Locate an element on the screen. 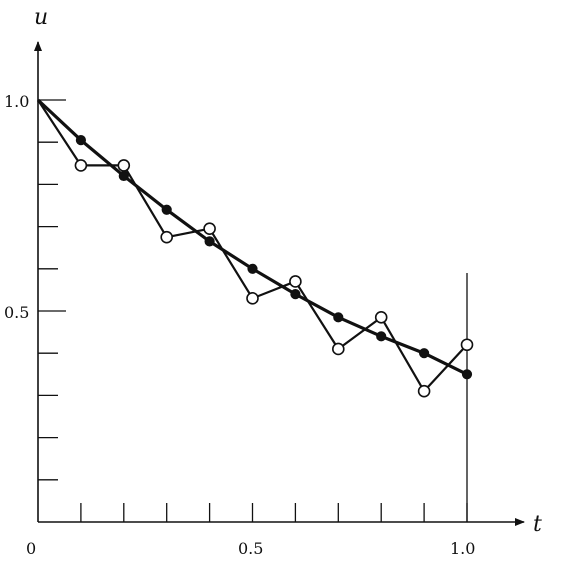 The height and width of the screenshot is (572, 568). y-ticks is located at coordinates (52, 290).